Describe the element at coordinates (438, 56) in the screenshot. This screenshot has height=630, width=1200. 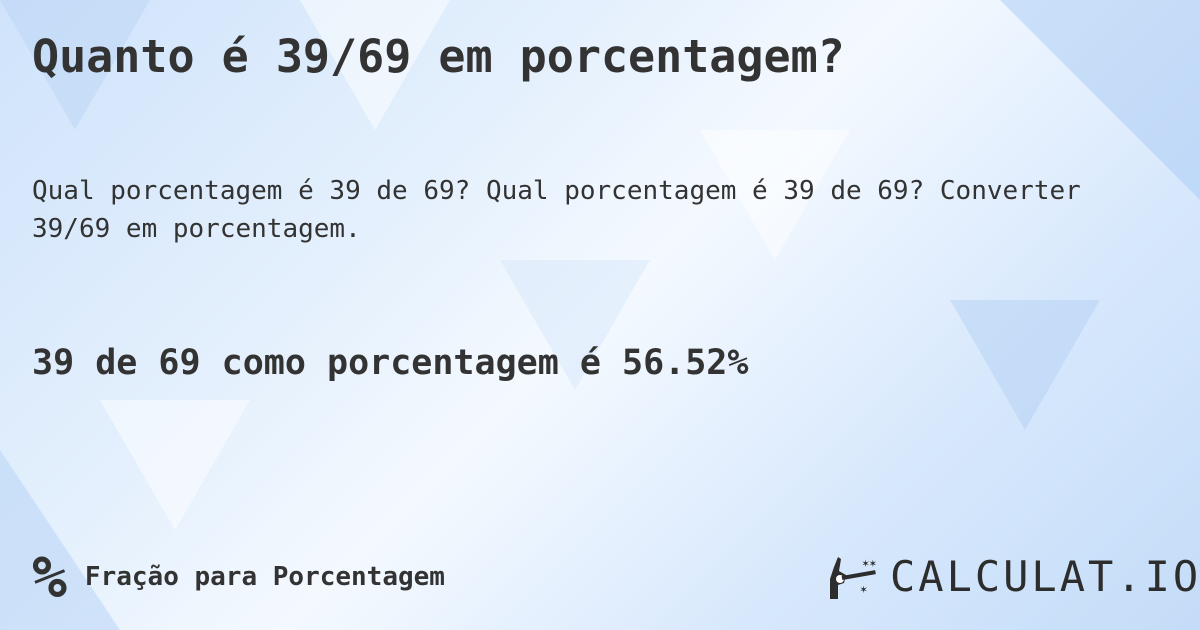
I see `page-title: Quanto é 39/69 em porcentagem?` at that location.